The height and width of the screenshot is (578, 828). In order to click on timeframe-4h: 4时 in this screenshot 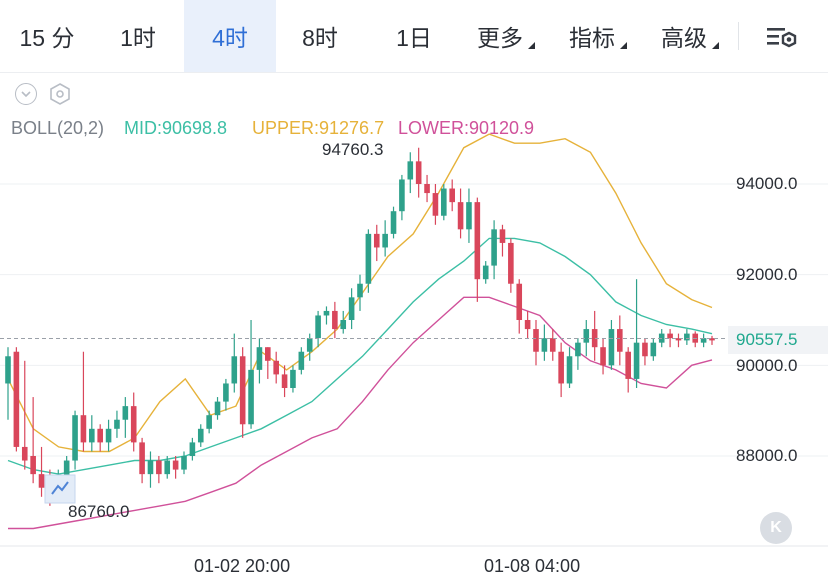, I will do `click(230, 36)`.